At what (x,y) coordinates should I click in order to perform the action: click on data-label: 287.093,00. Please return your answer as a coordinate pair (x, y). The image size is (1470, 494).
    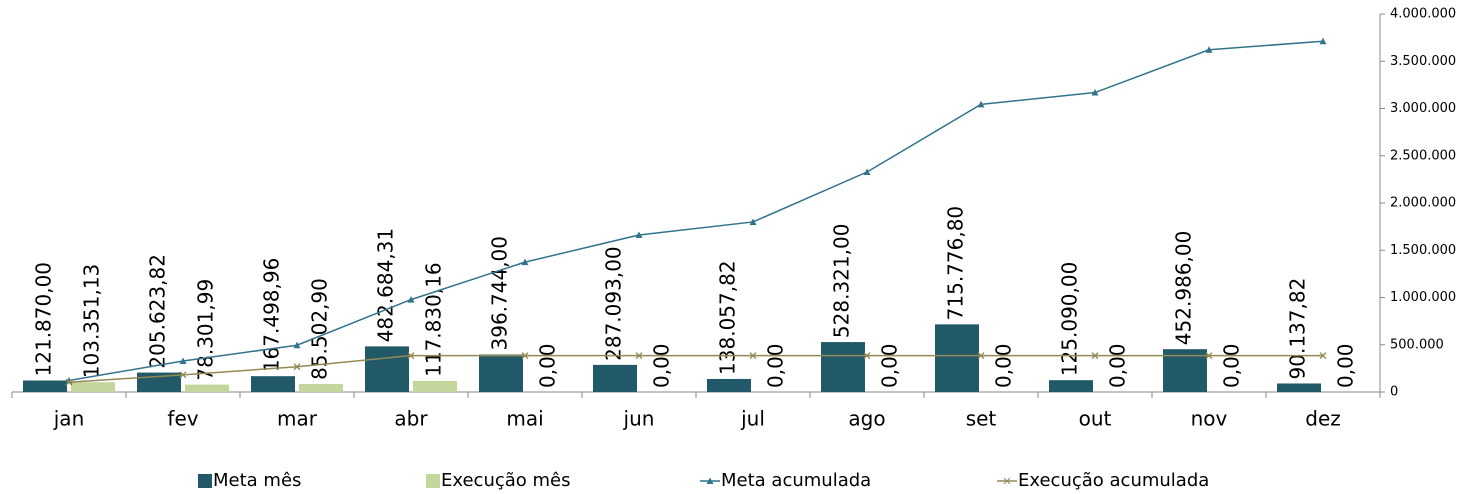
    Looking at the image, I should click on (614, 303).